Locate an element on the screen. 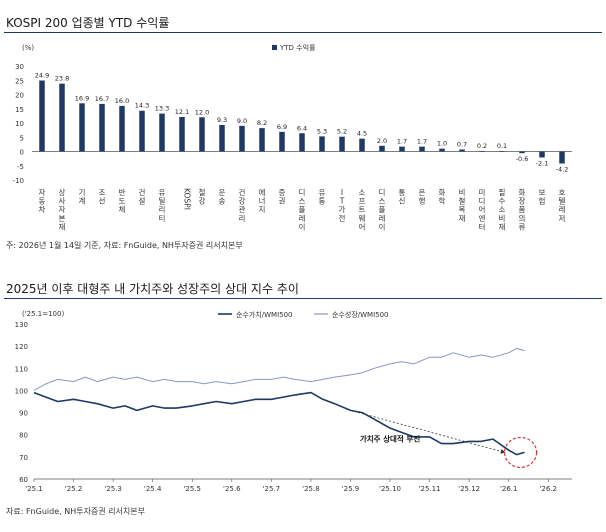  y-tick-label: 110 is located at coordinates (21, 369).